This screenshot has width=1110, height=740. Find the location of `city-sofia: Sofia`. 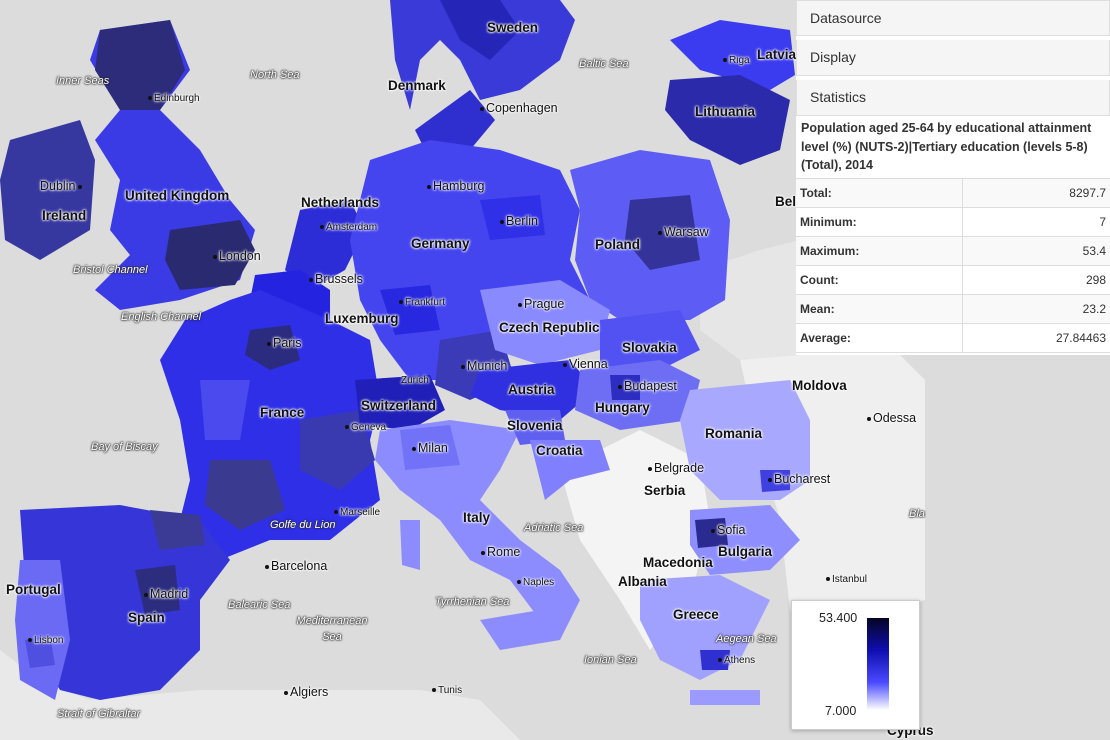

city-sofia: Sofia is located at coordinates (728, 530).